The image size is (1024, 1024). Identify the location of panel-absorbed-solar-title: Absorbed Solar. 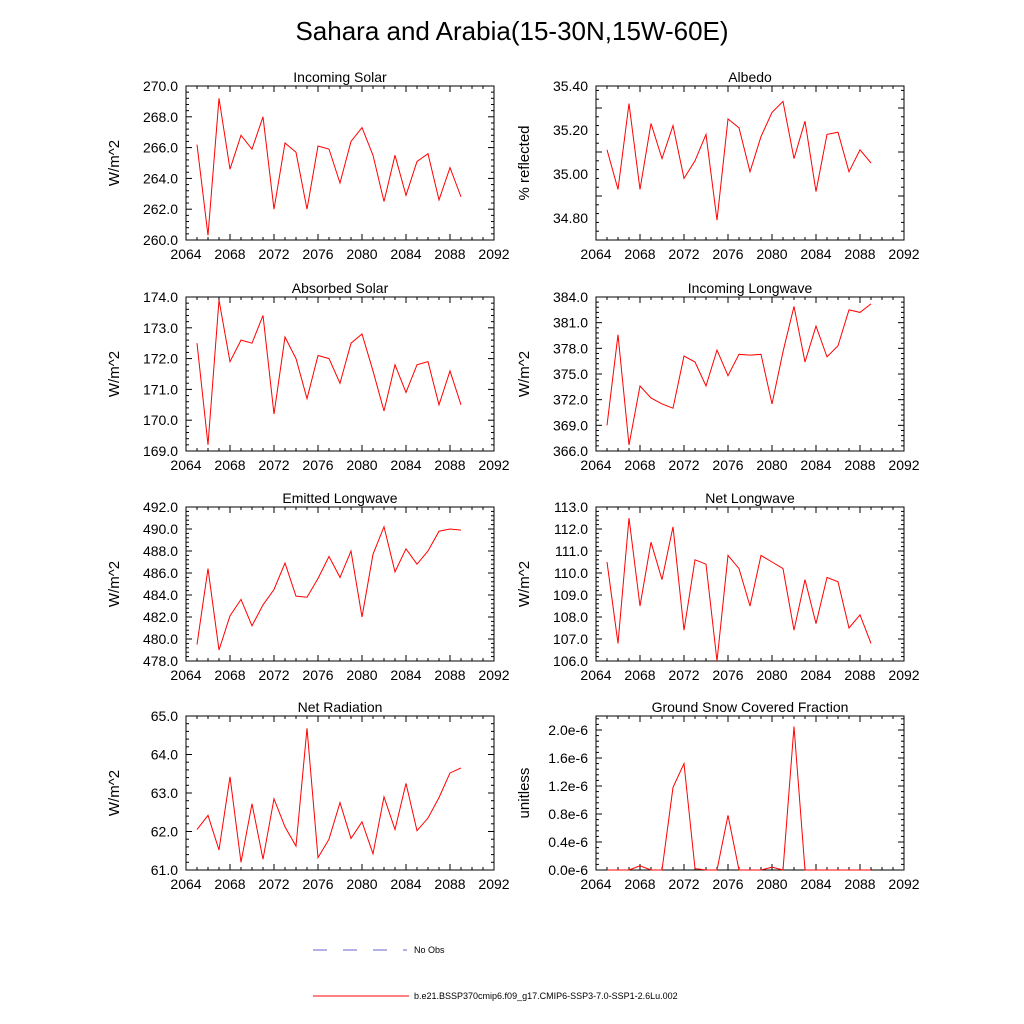
(340, 288).